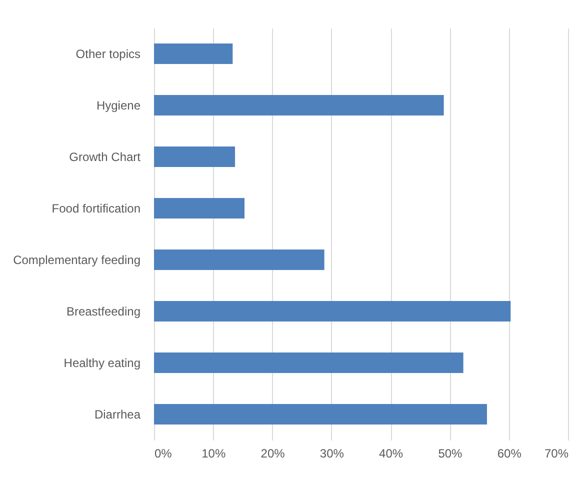 Image resolution: width=586 pixels, height=477 pixels. I want to click on x-tick-label: 50%, so click(450, 453).